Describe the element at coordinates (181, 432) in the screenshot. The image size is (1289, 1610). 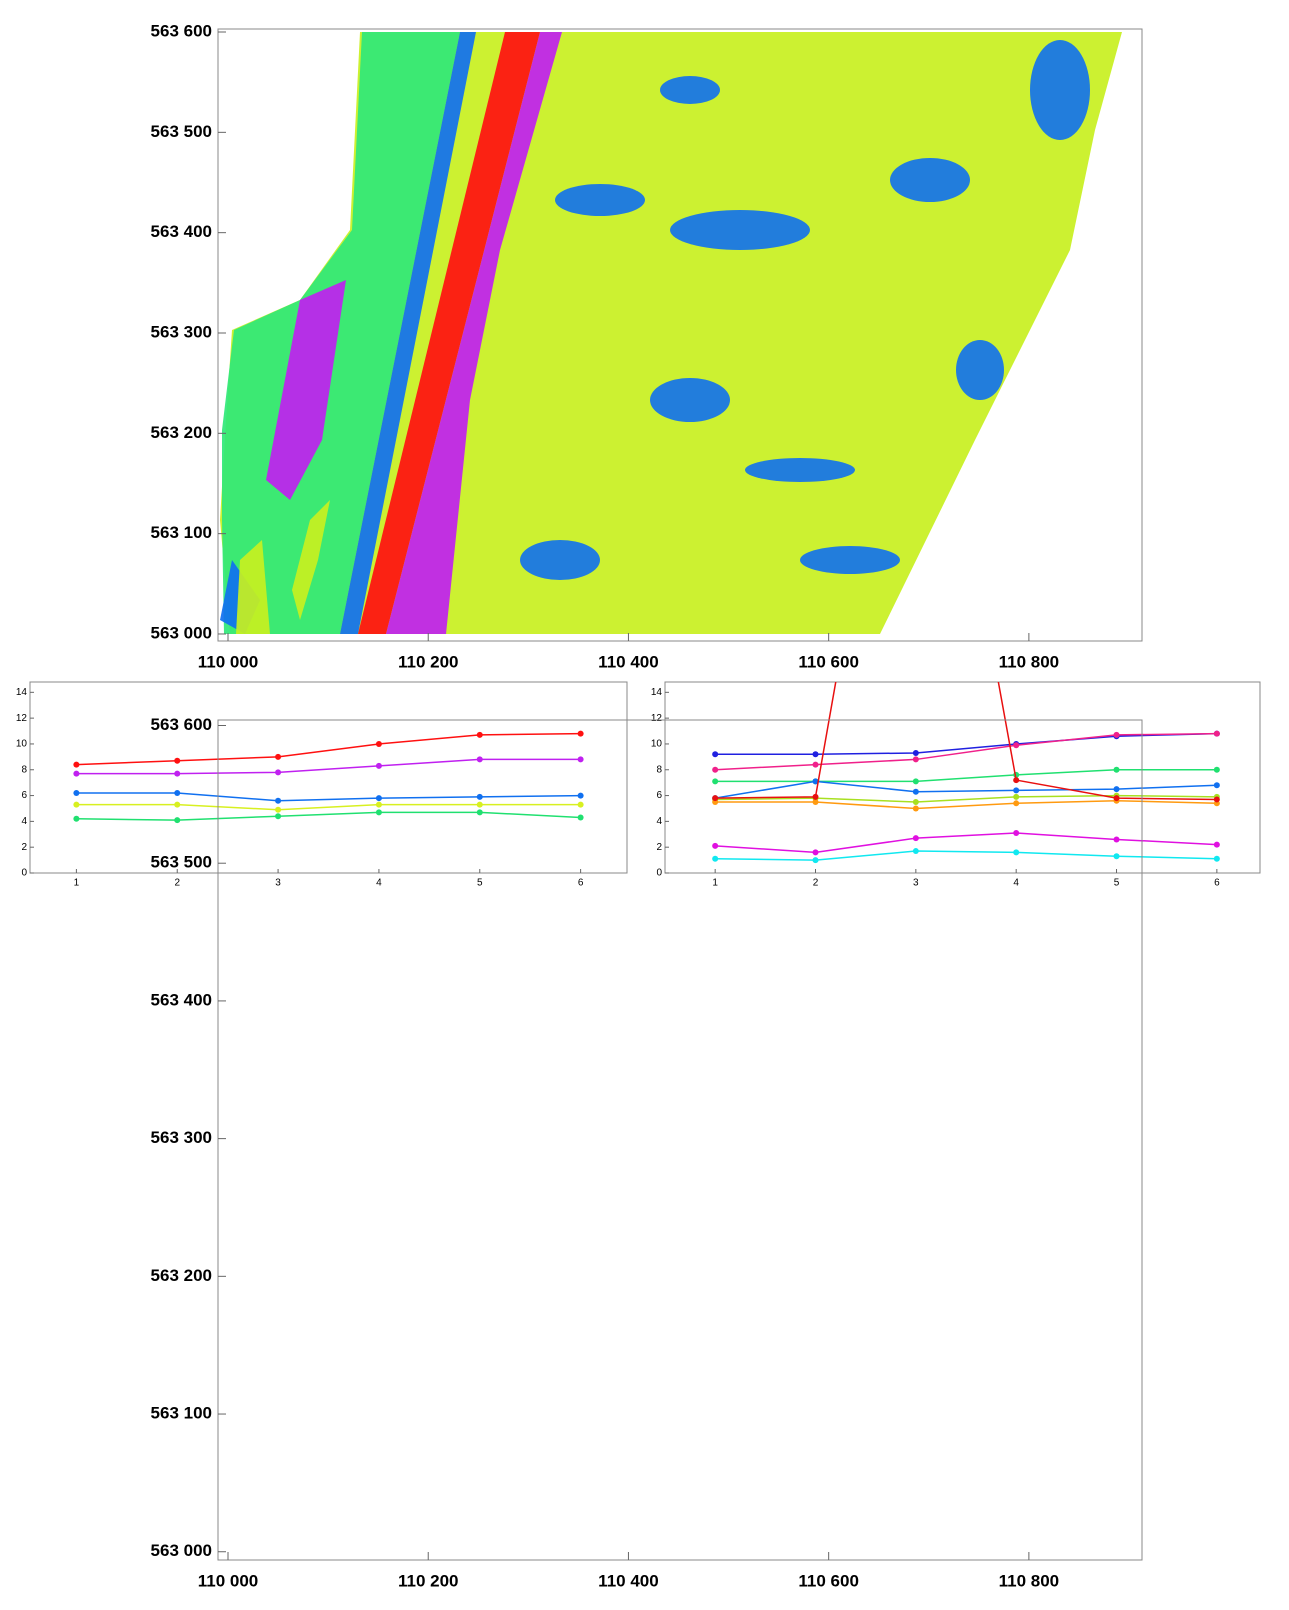
I see `y-tick-label: 563 200` at that location.